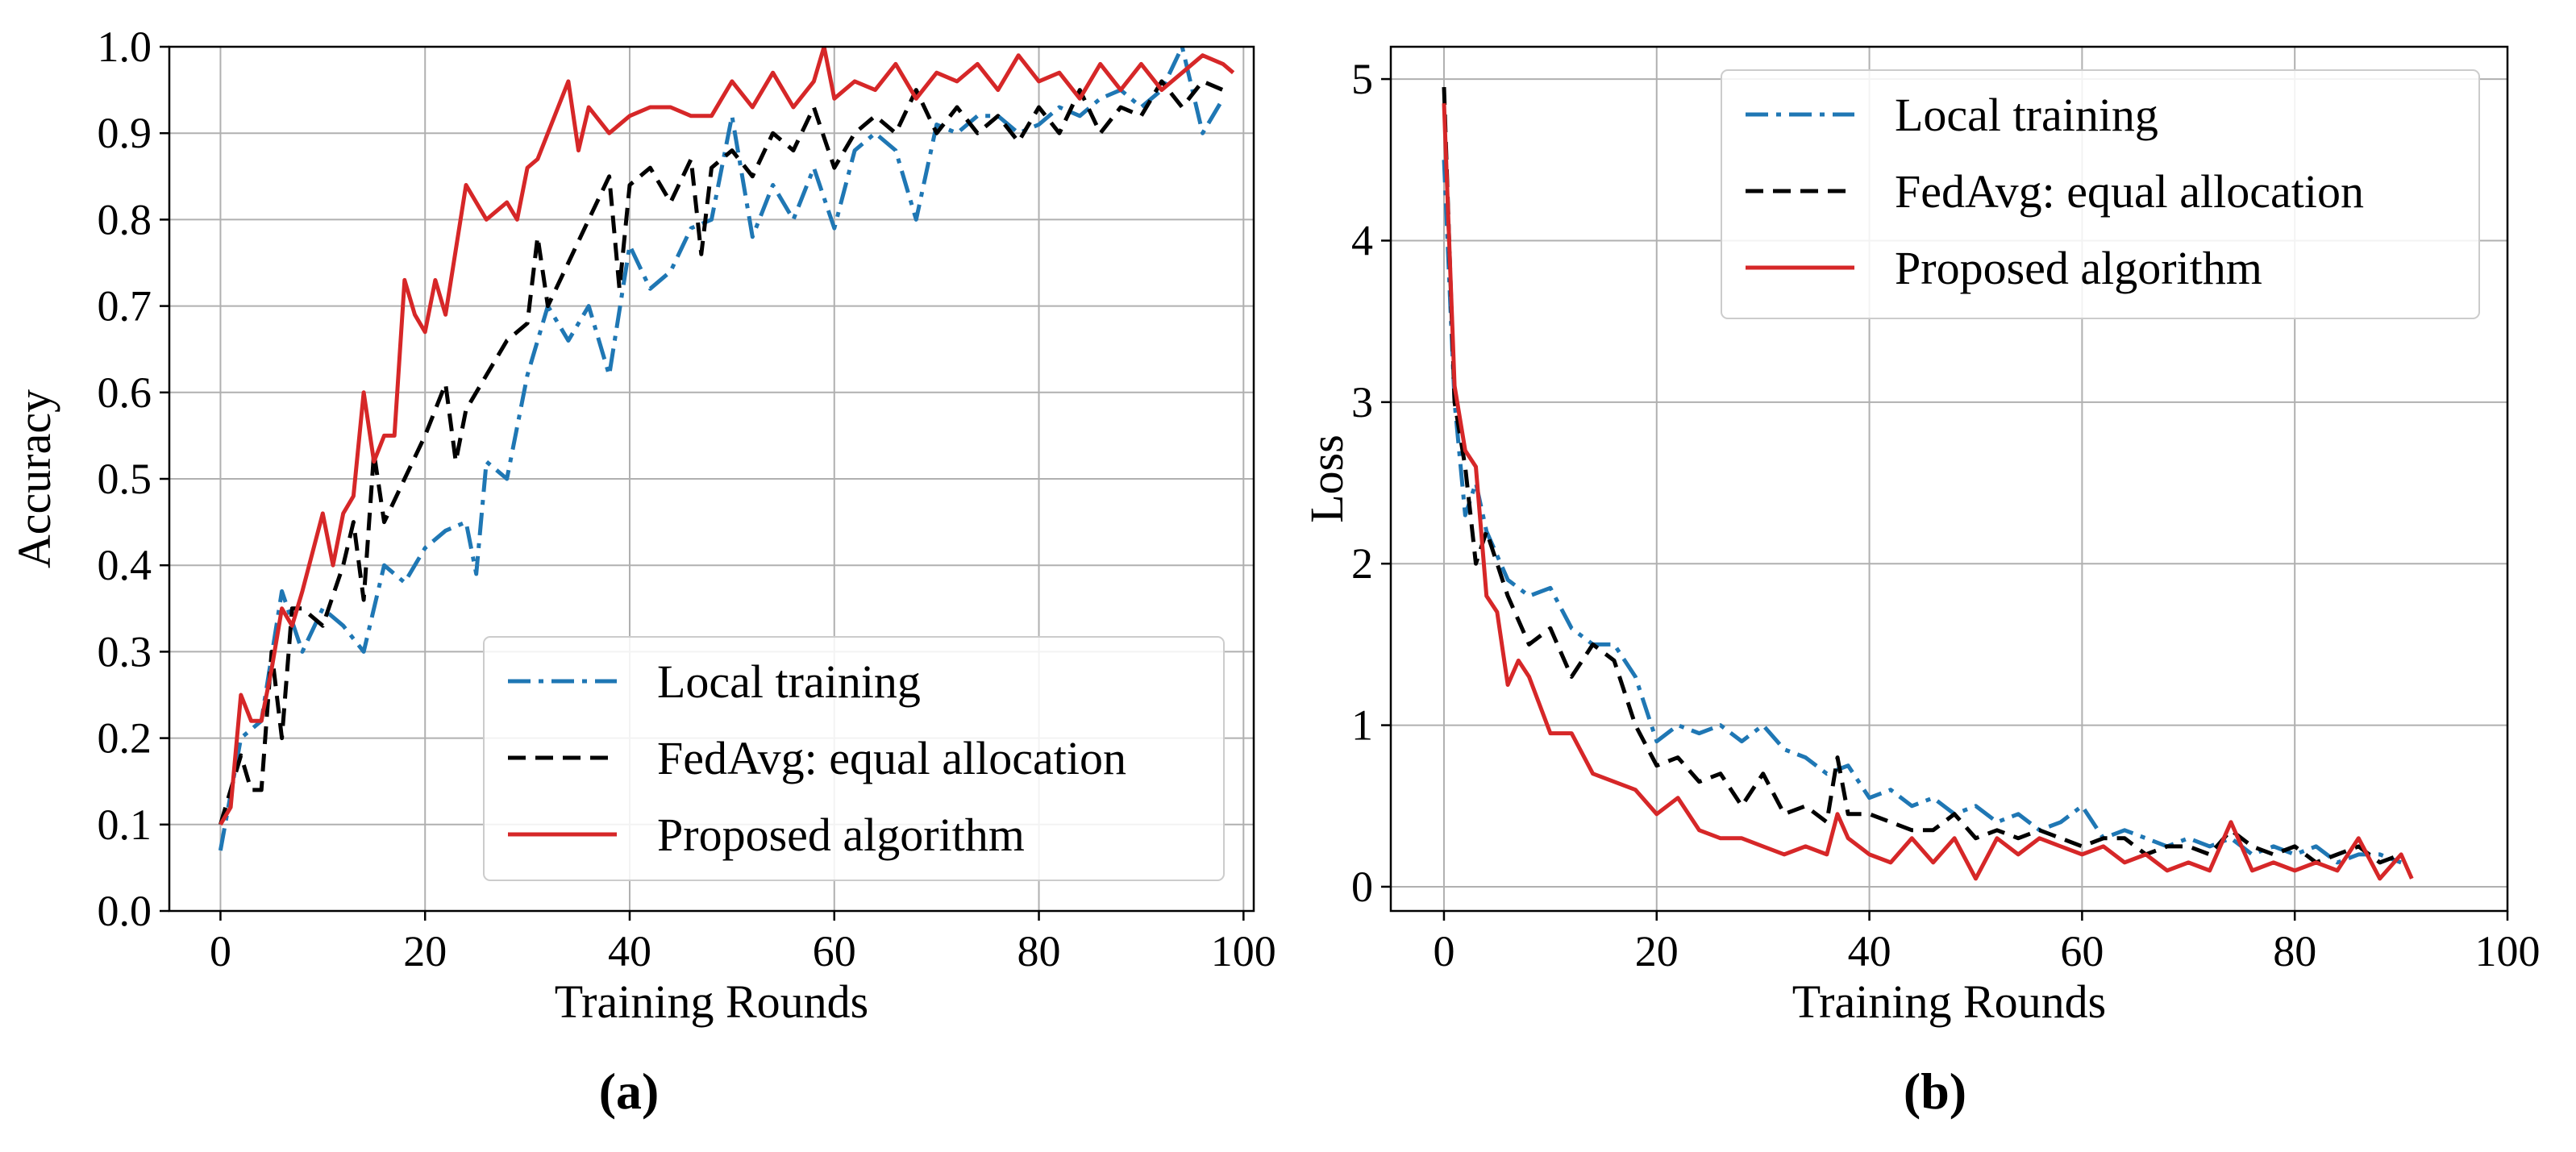  What do you see at coordinates (1362, 79) in the screenshot?
I see `y-tick-label: 5` at bounding box center [1362, 79].